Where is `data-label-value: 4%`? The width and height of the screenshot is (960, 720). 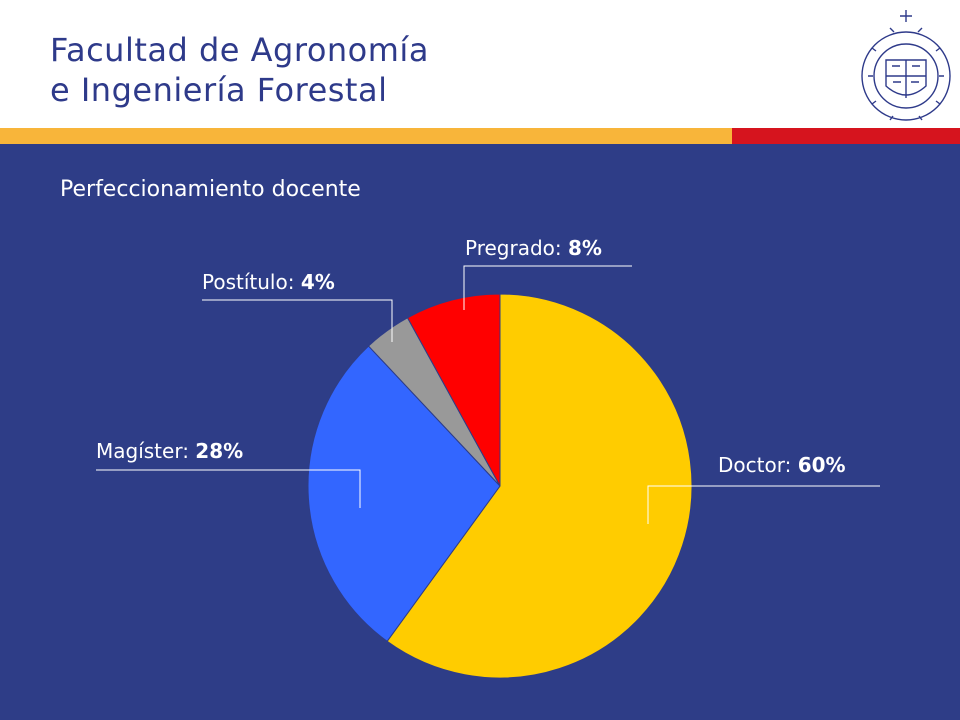
data-label-value: 4% is located at coordinates (318, 282).